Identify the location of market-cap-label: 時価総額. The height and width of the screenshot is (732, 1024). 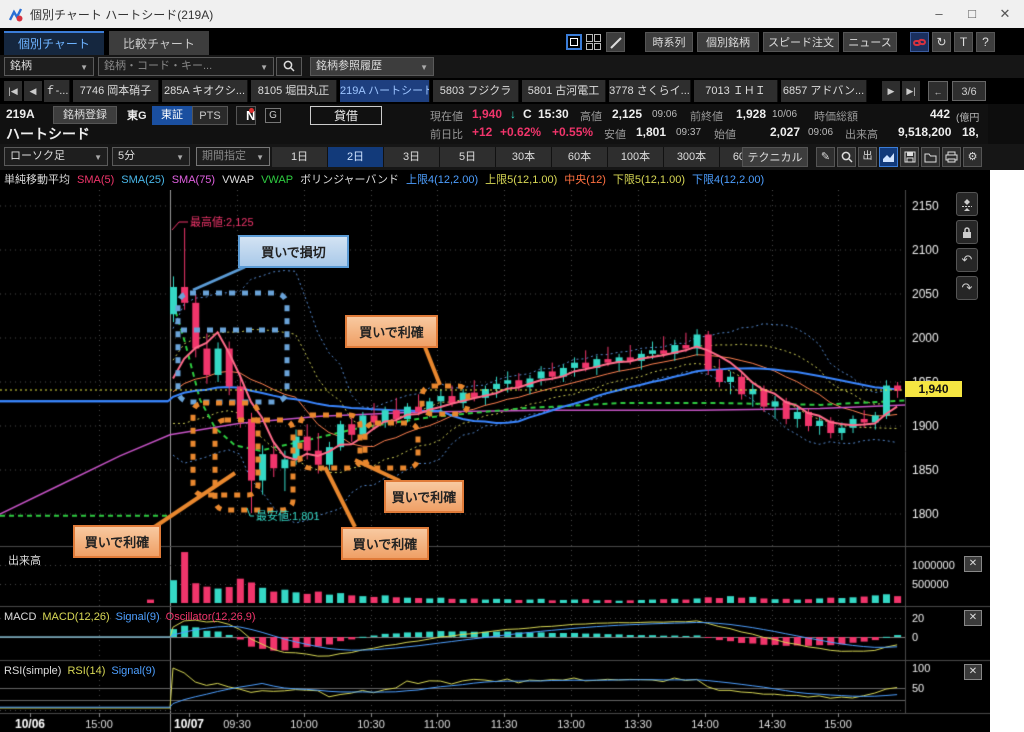
(836, 117).